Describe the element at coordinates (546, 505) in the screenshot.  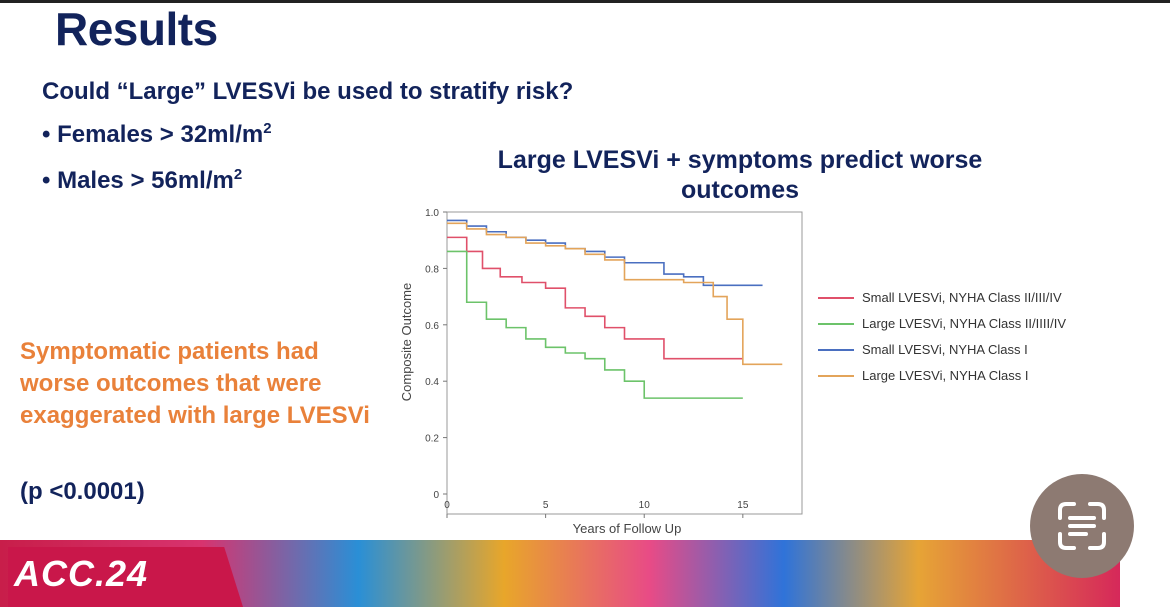
I see `x-tick-label: 5` at that location.